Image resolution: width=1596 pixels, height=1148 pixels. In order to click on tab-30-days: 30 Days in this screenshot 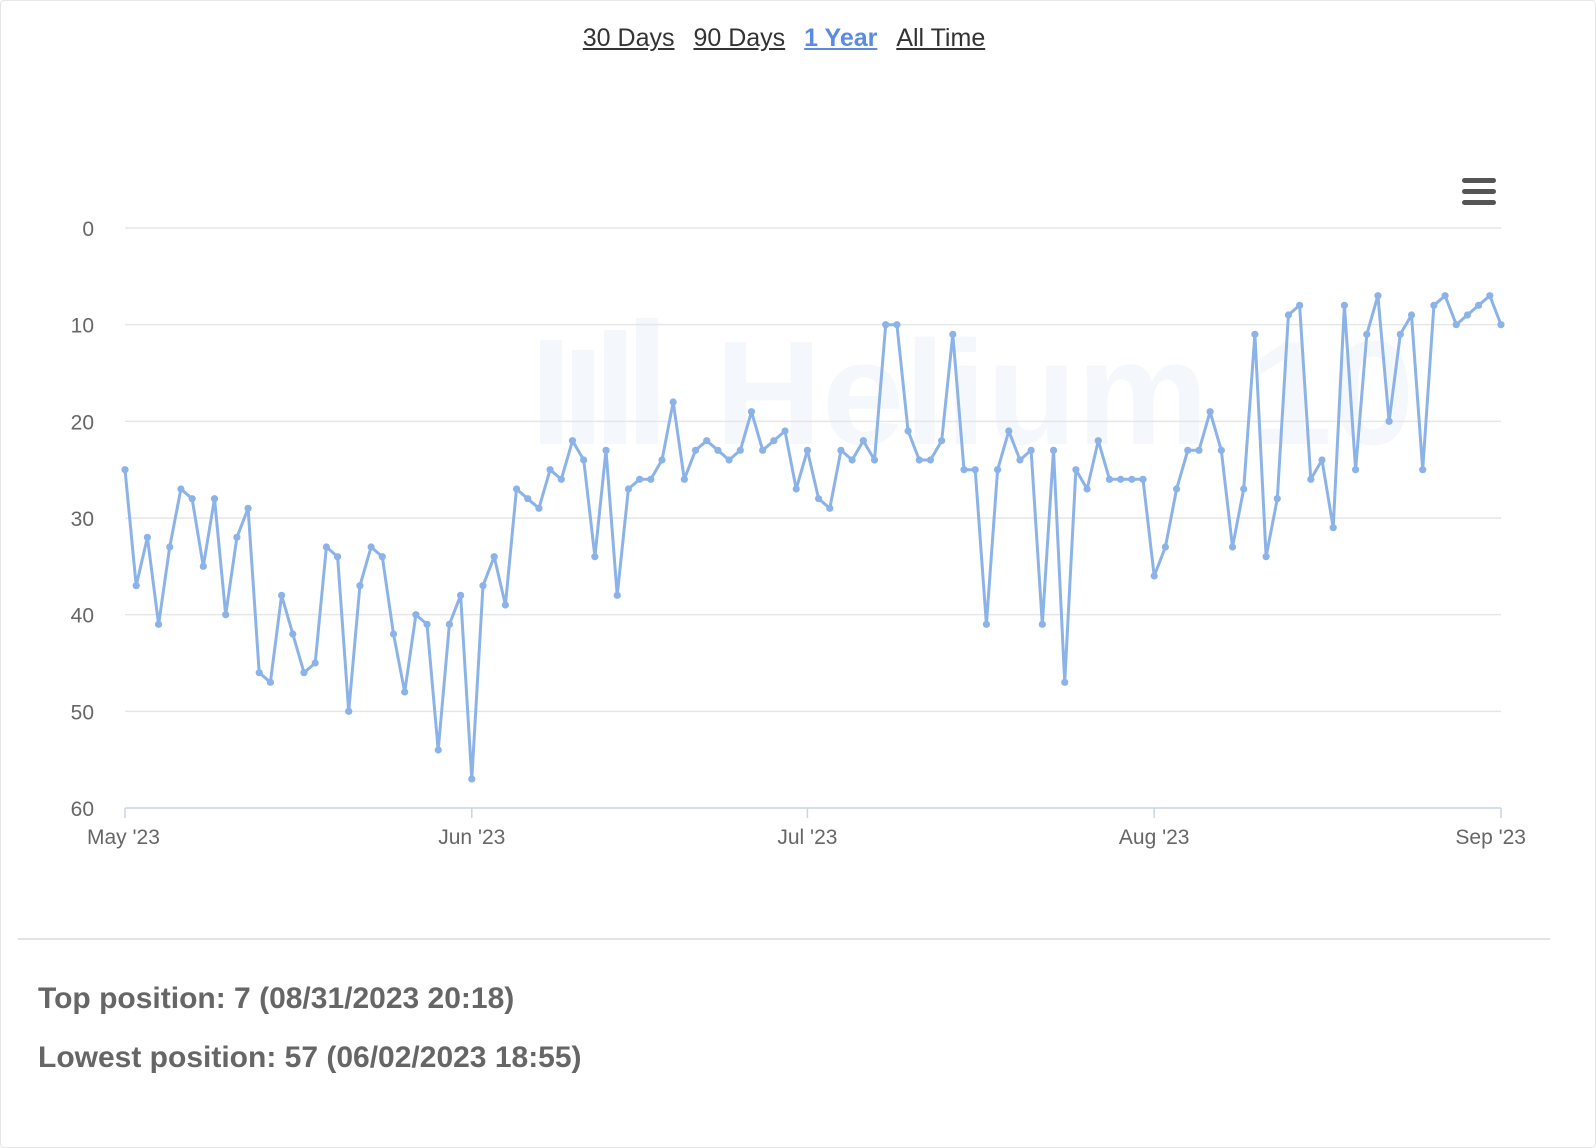, I will do `click(628, 38)`.